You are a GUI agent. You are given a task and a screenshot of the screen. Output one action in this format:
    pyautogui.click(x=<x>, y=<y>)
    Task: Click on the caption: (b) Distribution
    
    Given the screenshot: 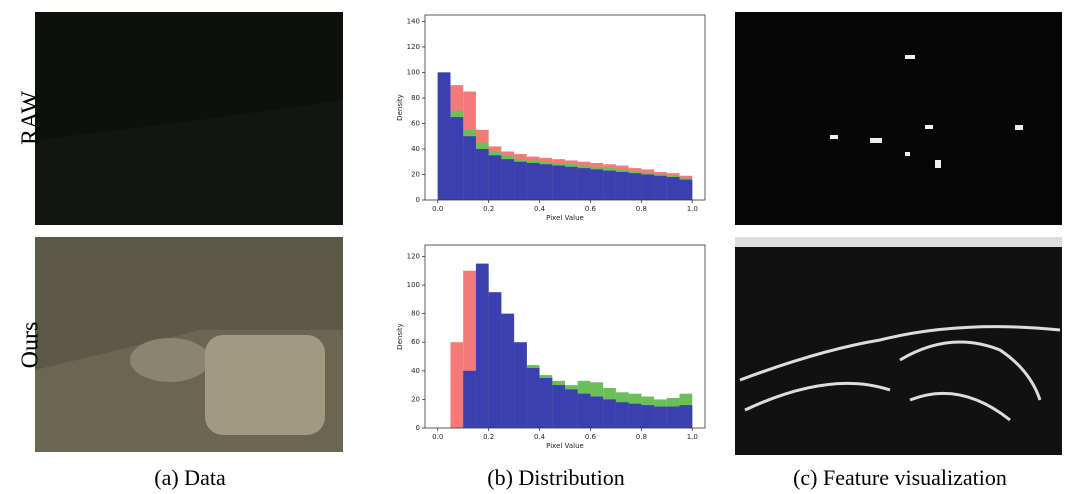 What is the action you would take?
    pyautogui.click(x=556, y=477)
    